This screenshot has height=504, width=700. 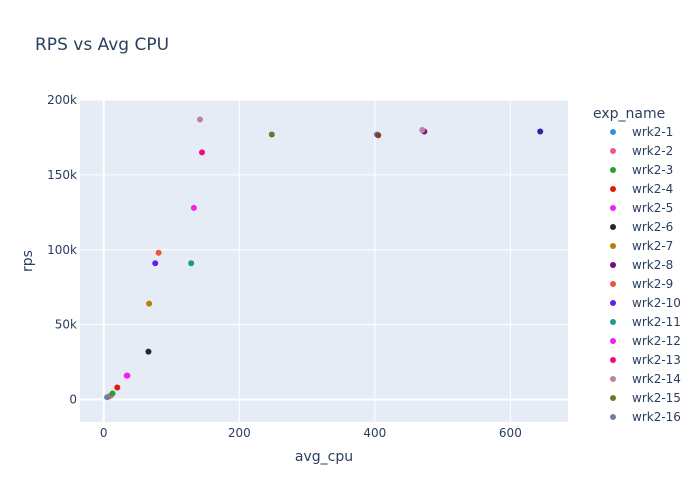 I want to click on legend-item: wrk2-10, so click(x=645, y=303).